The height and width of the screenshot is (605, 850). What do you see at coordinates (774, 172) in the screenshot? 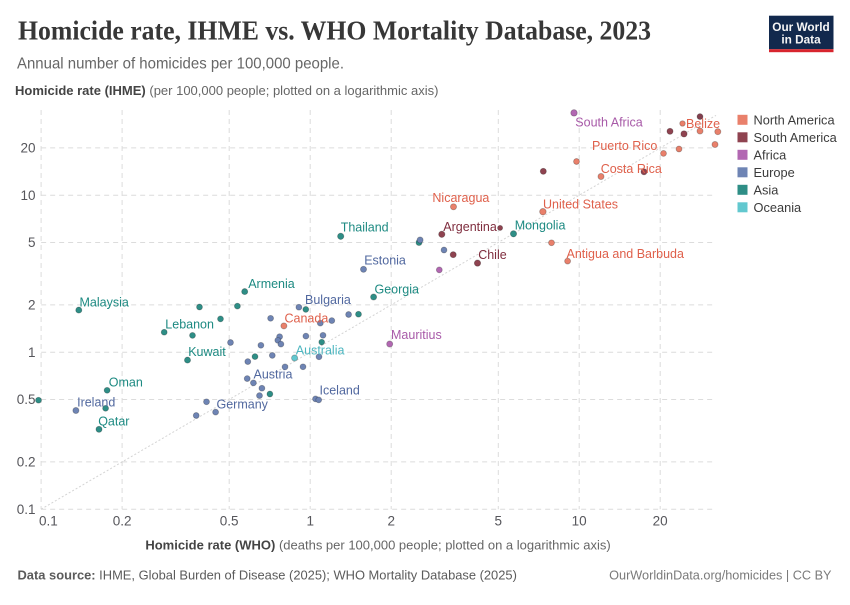
I see `svg-text: Europe` at bounding box center [774, 172].